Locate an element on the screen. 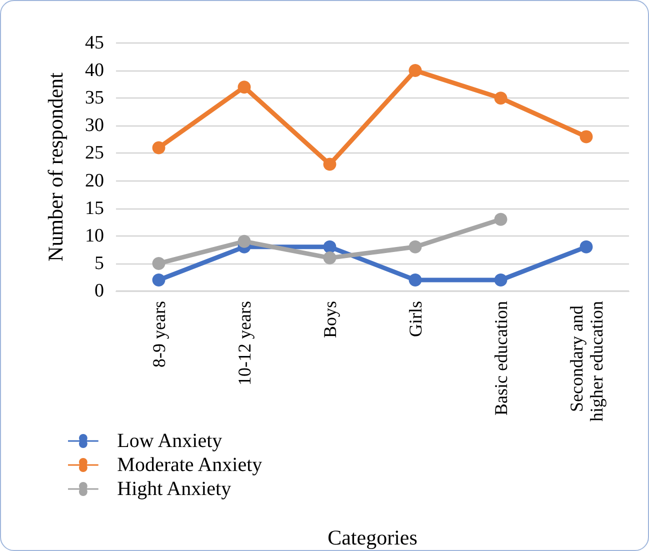 This screenshot has height=551, width=649. y-tick-label: 10 is located at coordinates (94, 235).